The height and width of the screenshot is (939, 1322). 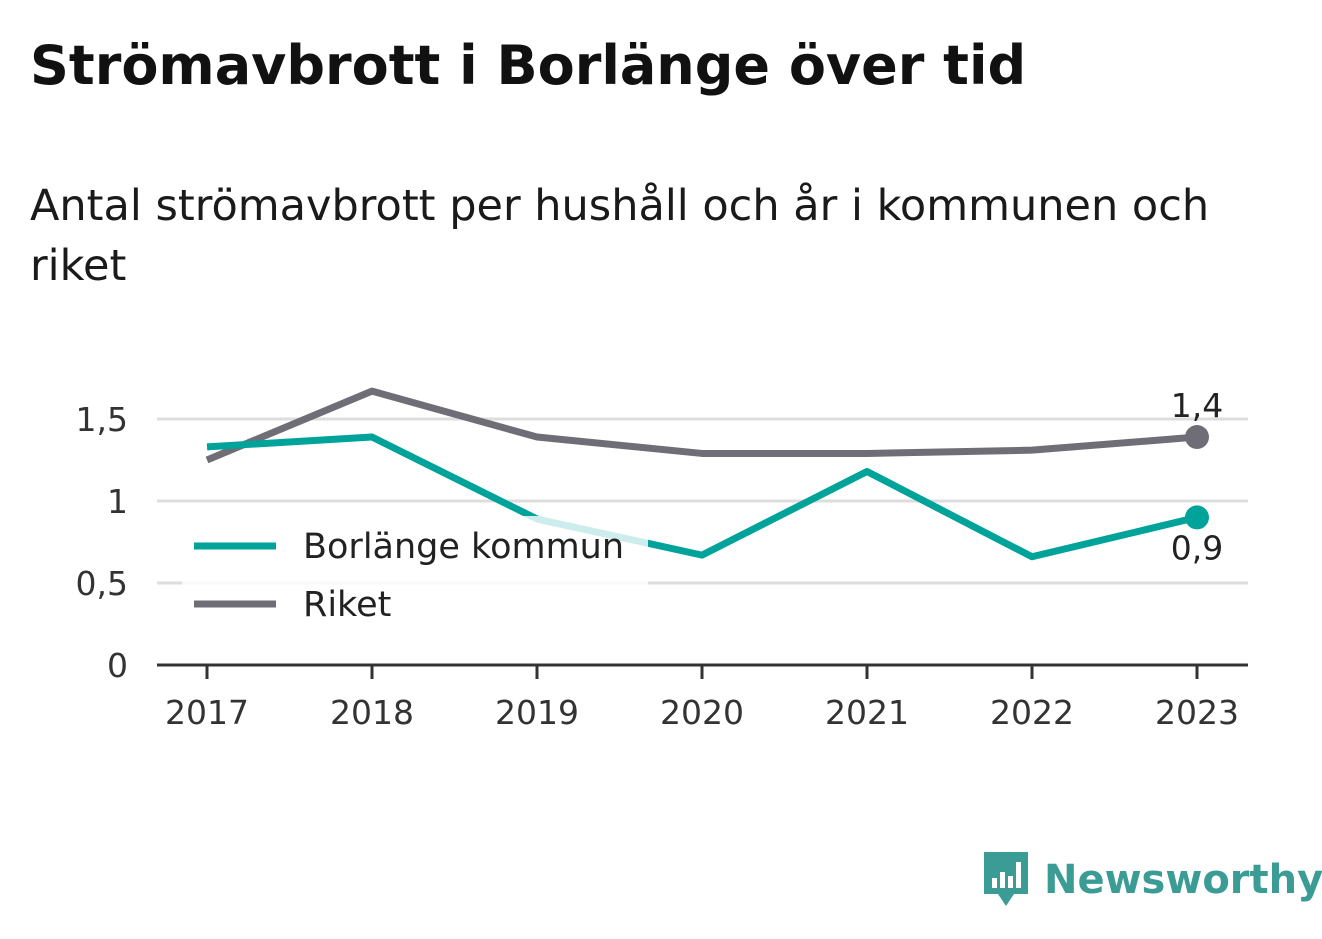 What do you see at coordinates (372, 712) in the screenshot?
I see `x-tick-label: 2018` at bounding box center [372, 712].